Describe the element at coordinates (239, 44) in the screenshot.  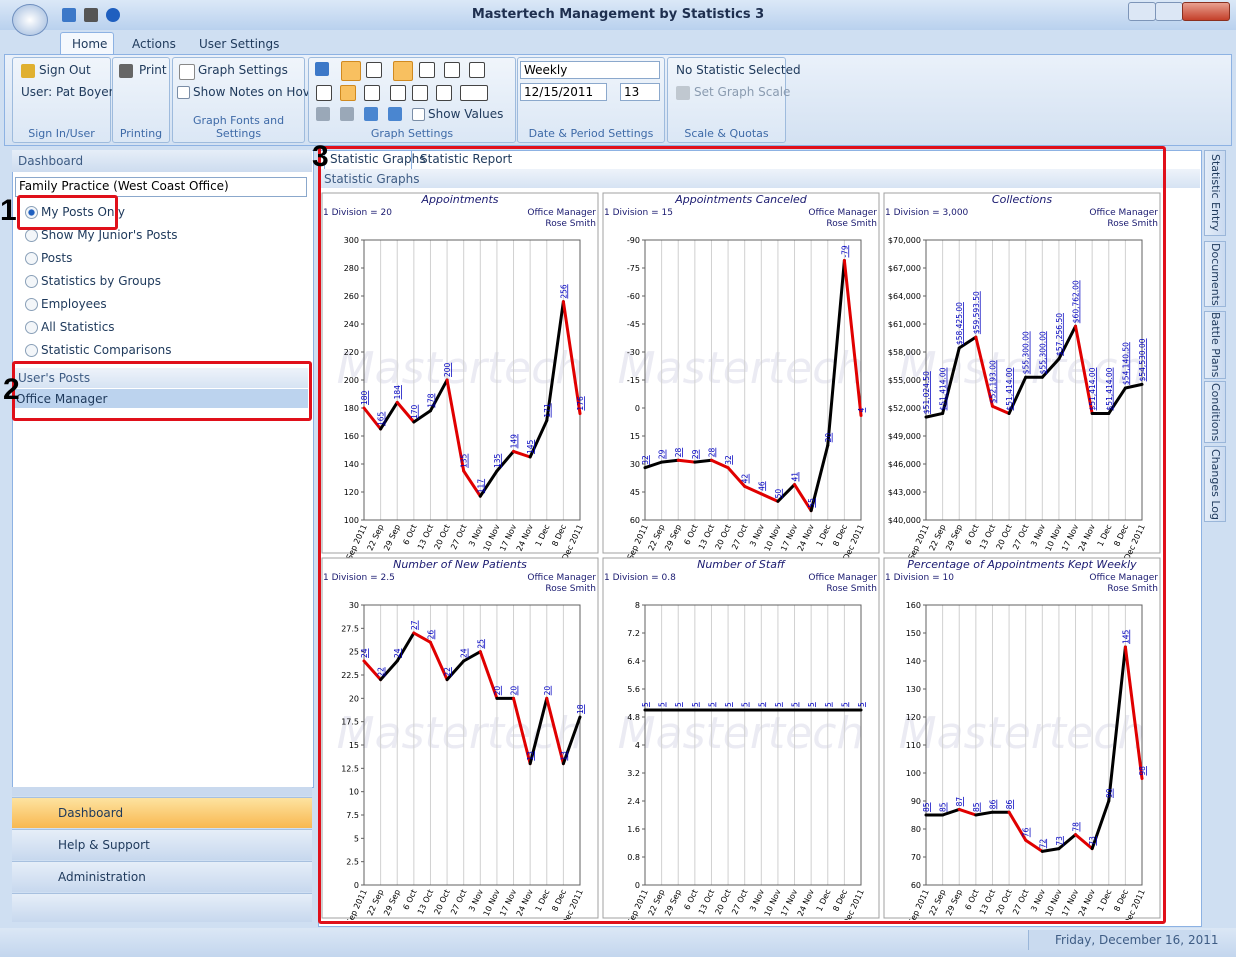
I see `ribbon-tab: User Settings` at that location.